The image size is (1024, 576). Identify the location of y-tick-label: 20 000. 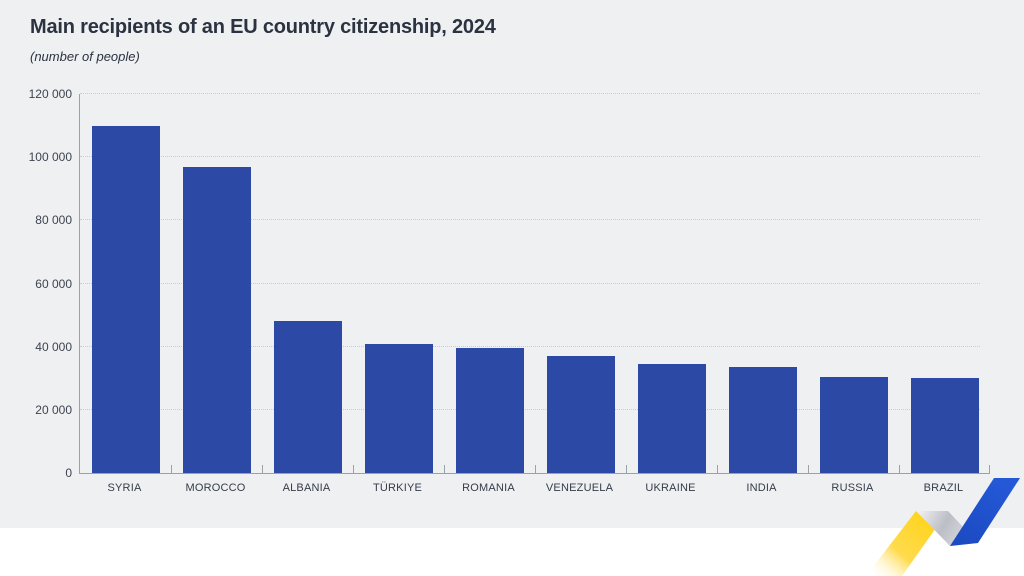
(53, 409).